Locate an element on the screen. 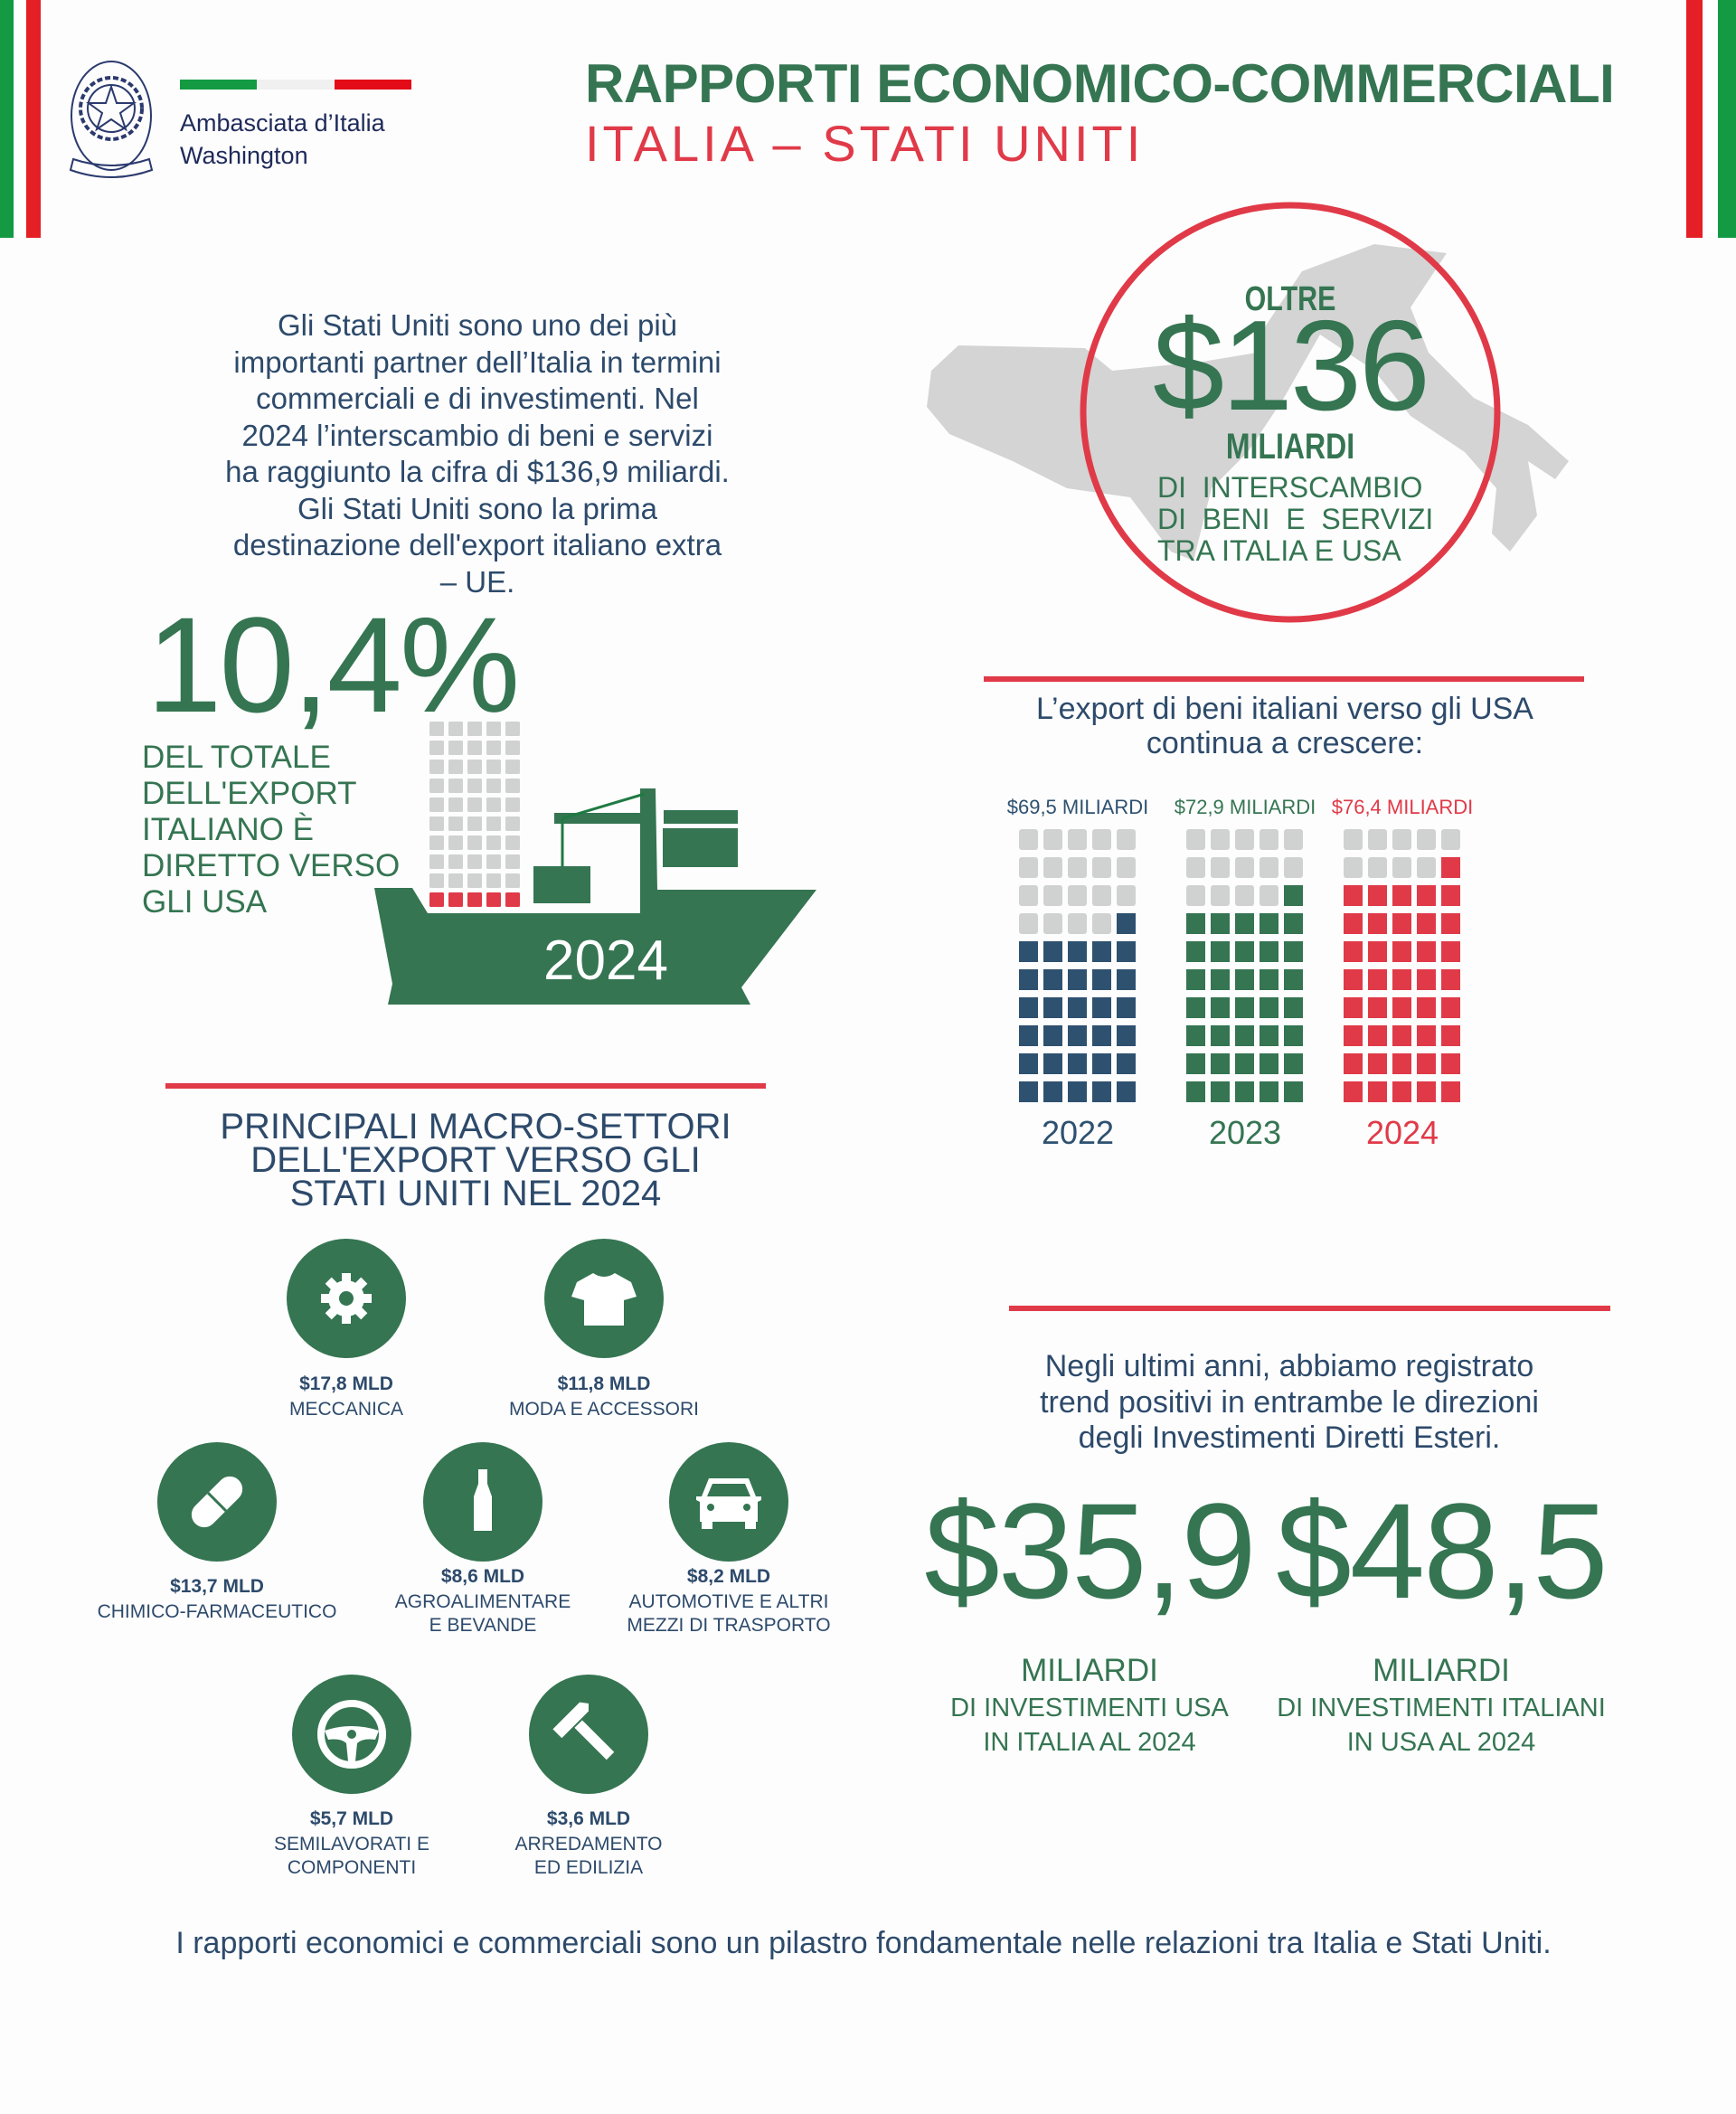 This screenshot has width=1736, height=2114. waffle-value-label: $69,5 MILIARDI is located at coordinates (1077, 807).